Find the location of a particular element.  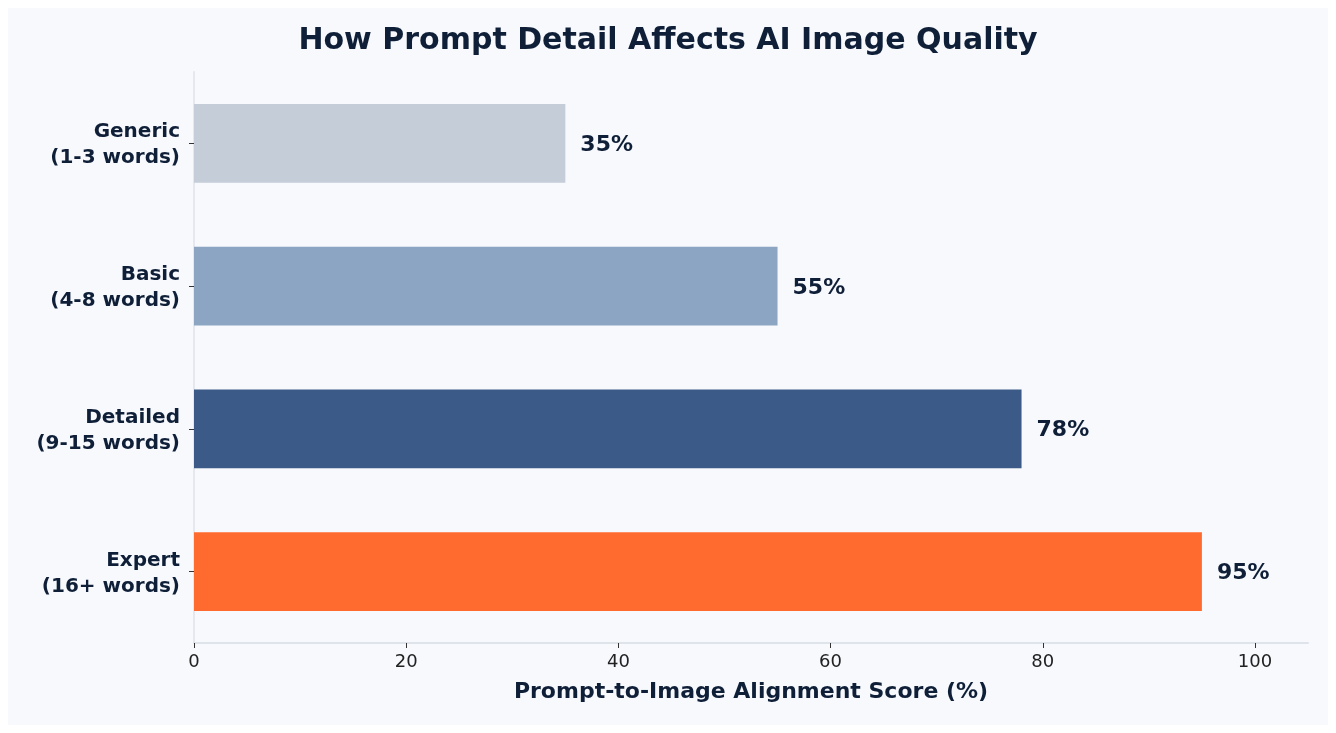

x-tick-label: 0 is located at coordinates (194, 660).